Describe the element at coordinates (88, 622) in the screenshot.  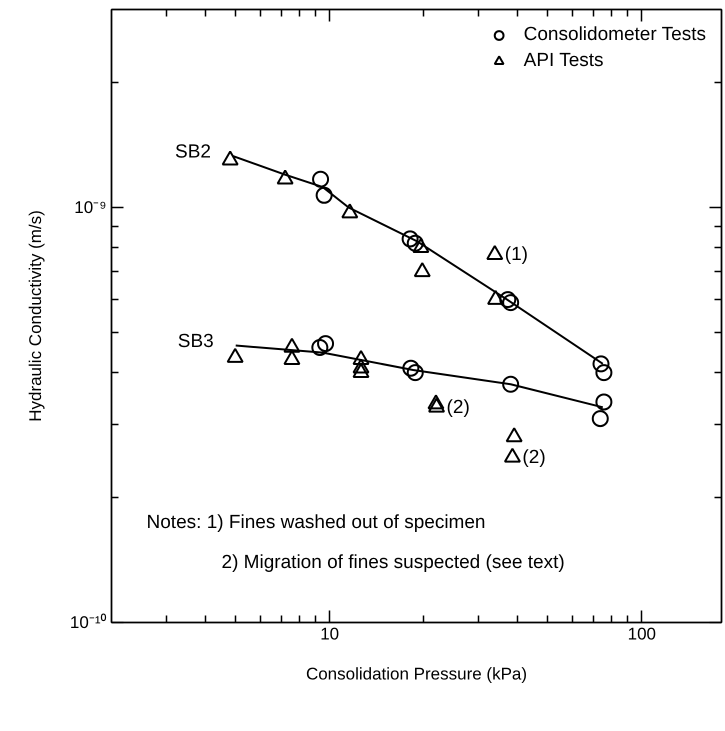
I see `y-tick-label: 10⁻¹⁰` at that location.